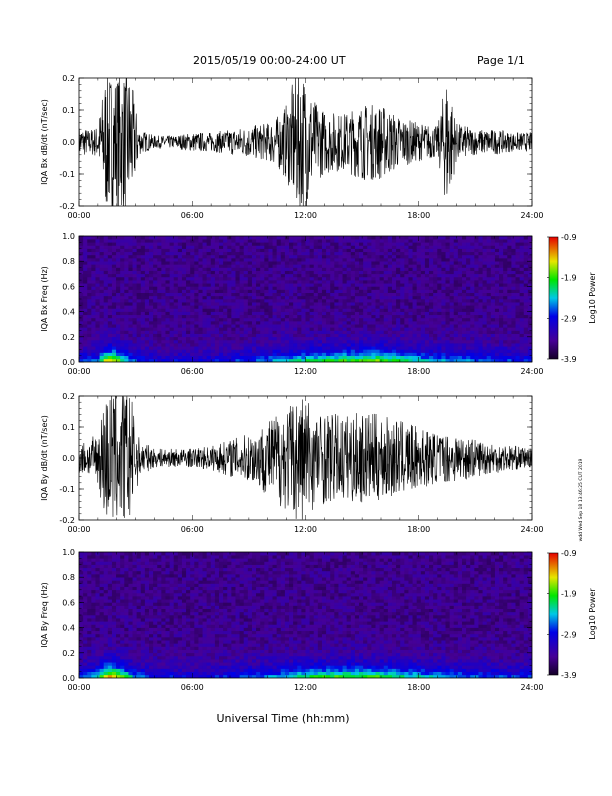  Describe the element at coordinates (305, 615) in the screenshot. I see `spectrogram-cells` at that location.